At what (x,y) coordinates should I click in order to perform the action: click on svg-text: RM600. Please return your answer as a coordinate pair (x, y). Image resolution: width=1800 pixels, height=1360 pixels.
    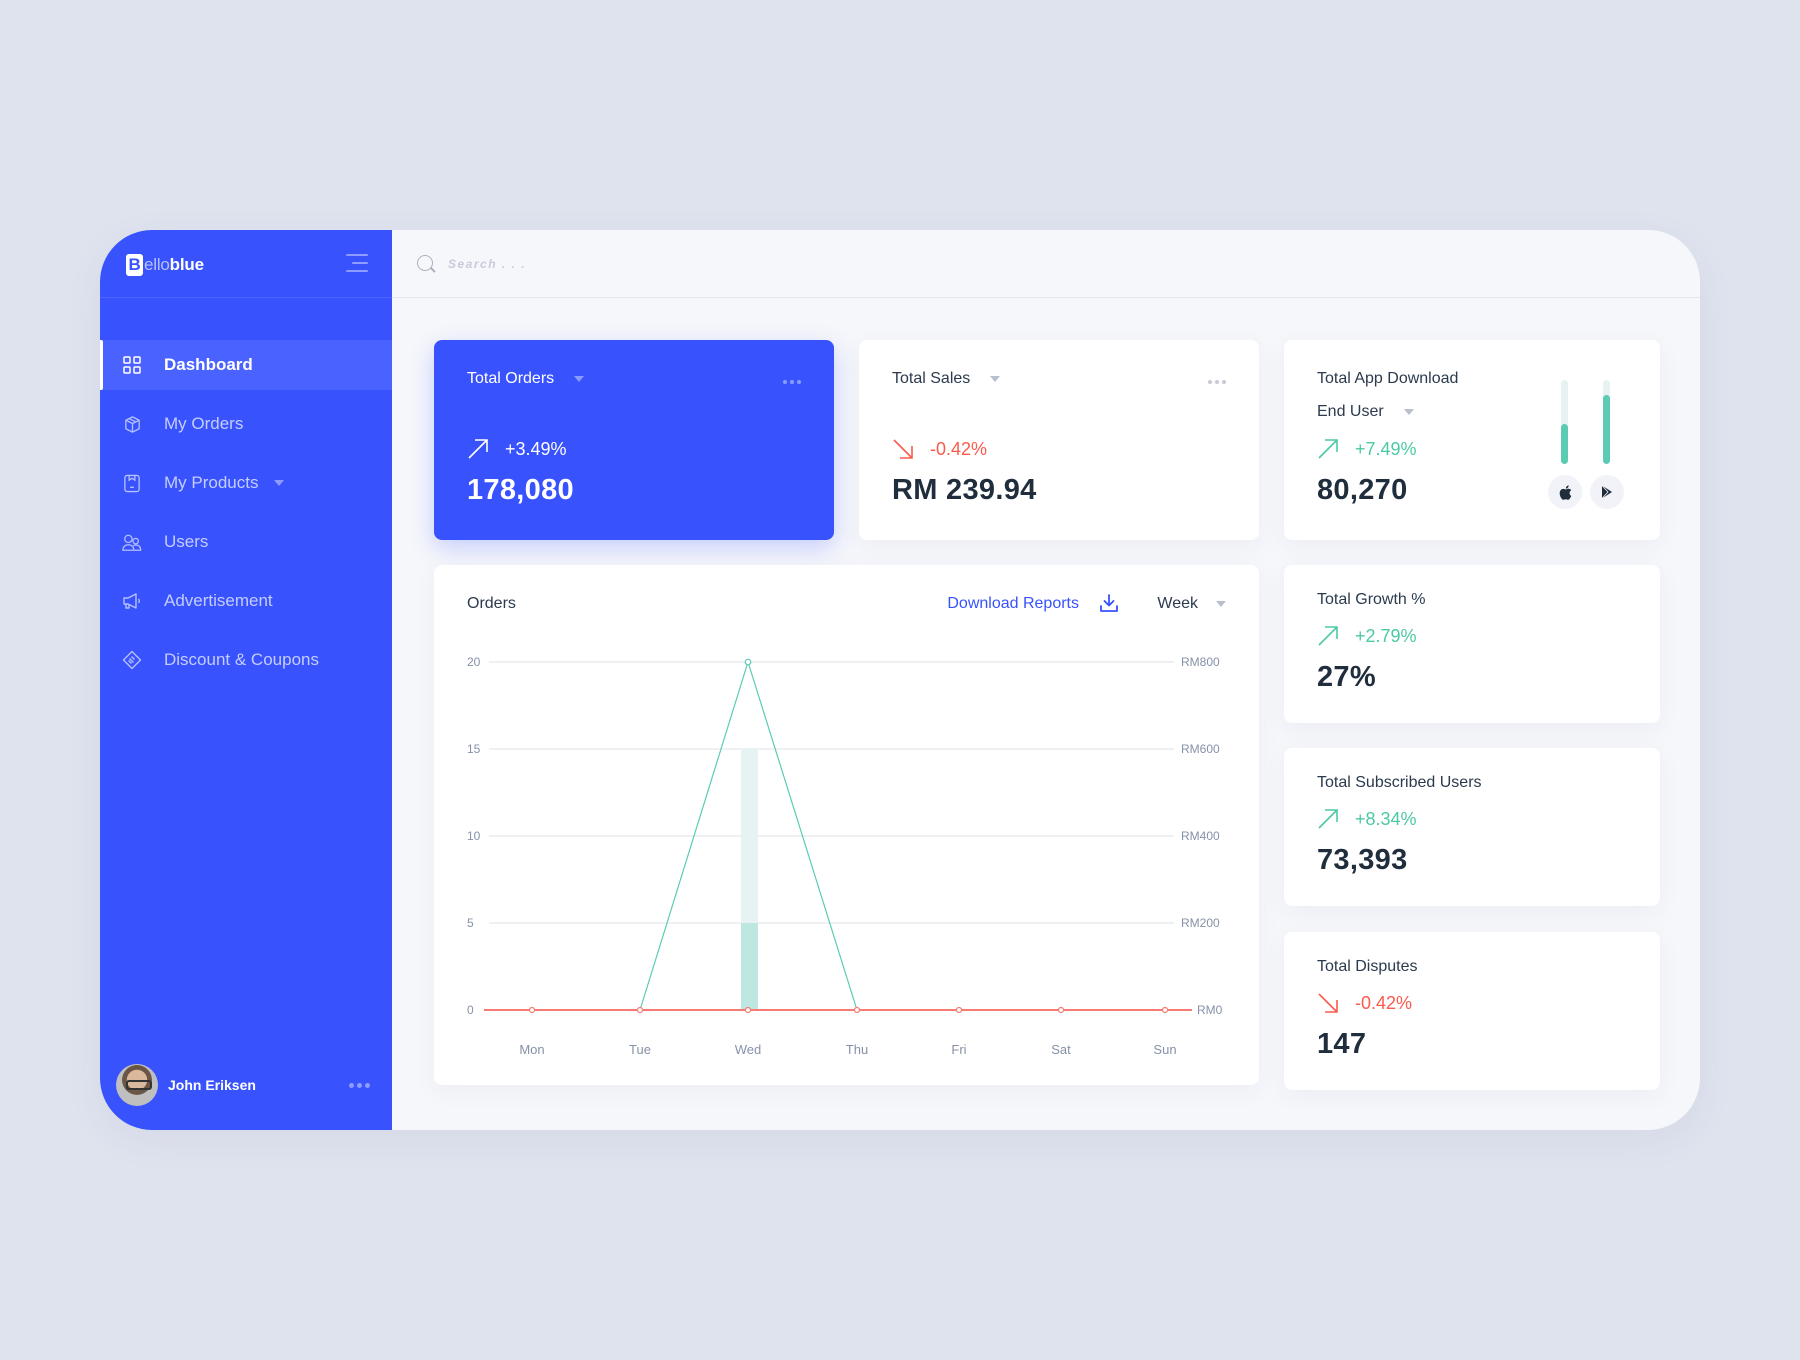
    Looking at the image, I should click on (1200, 749).